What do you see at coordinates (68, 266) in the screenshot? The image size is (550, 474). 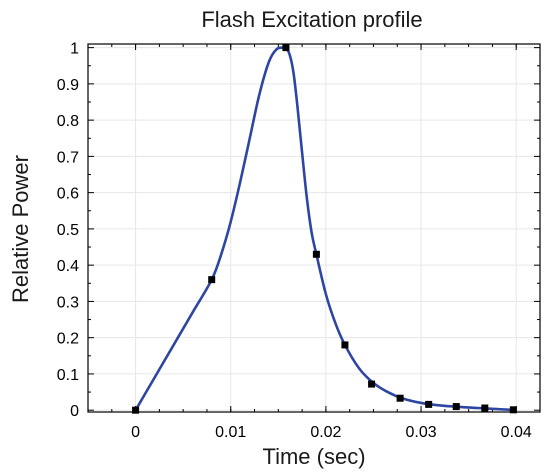 I see `y-tick-label: 0.4` at bounding box center [68, 266].